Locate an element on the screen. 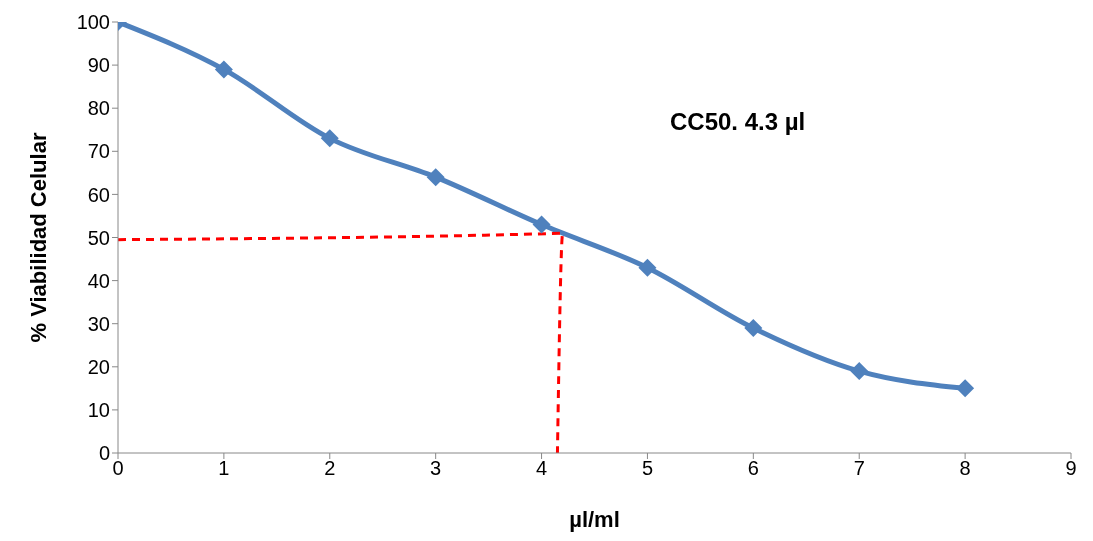 The height and width of the screenshot is (541, 1093). x-tick-label: 3 is located at coordinates (436, 468).